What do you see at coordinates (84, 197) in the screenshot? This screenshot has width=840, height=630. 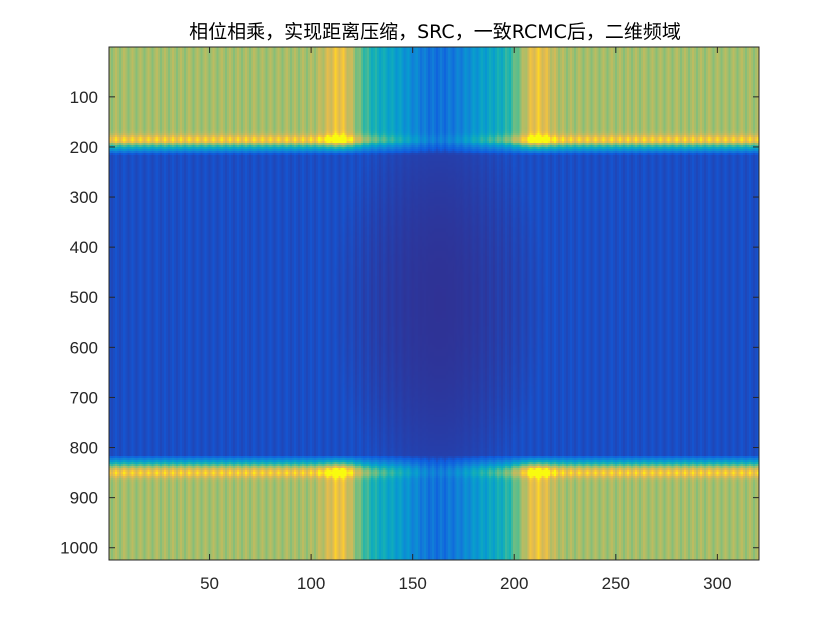 I see `y-tick-label: 300` at bounding box center [84, 197].